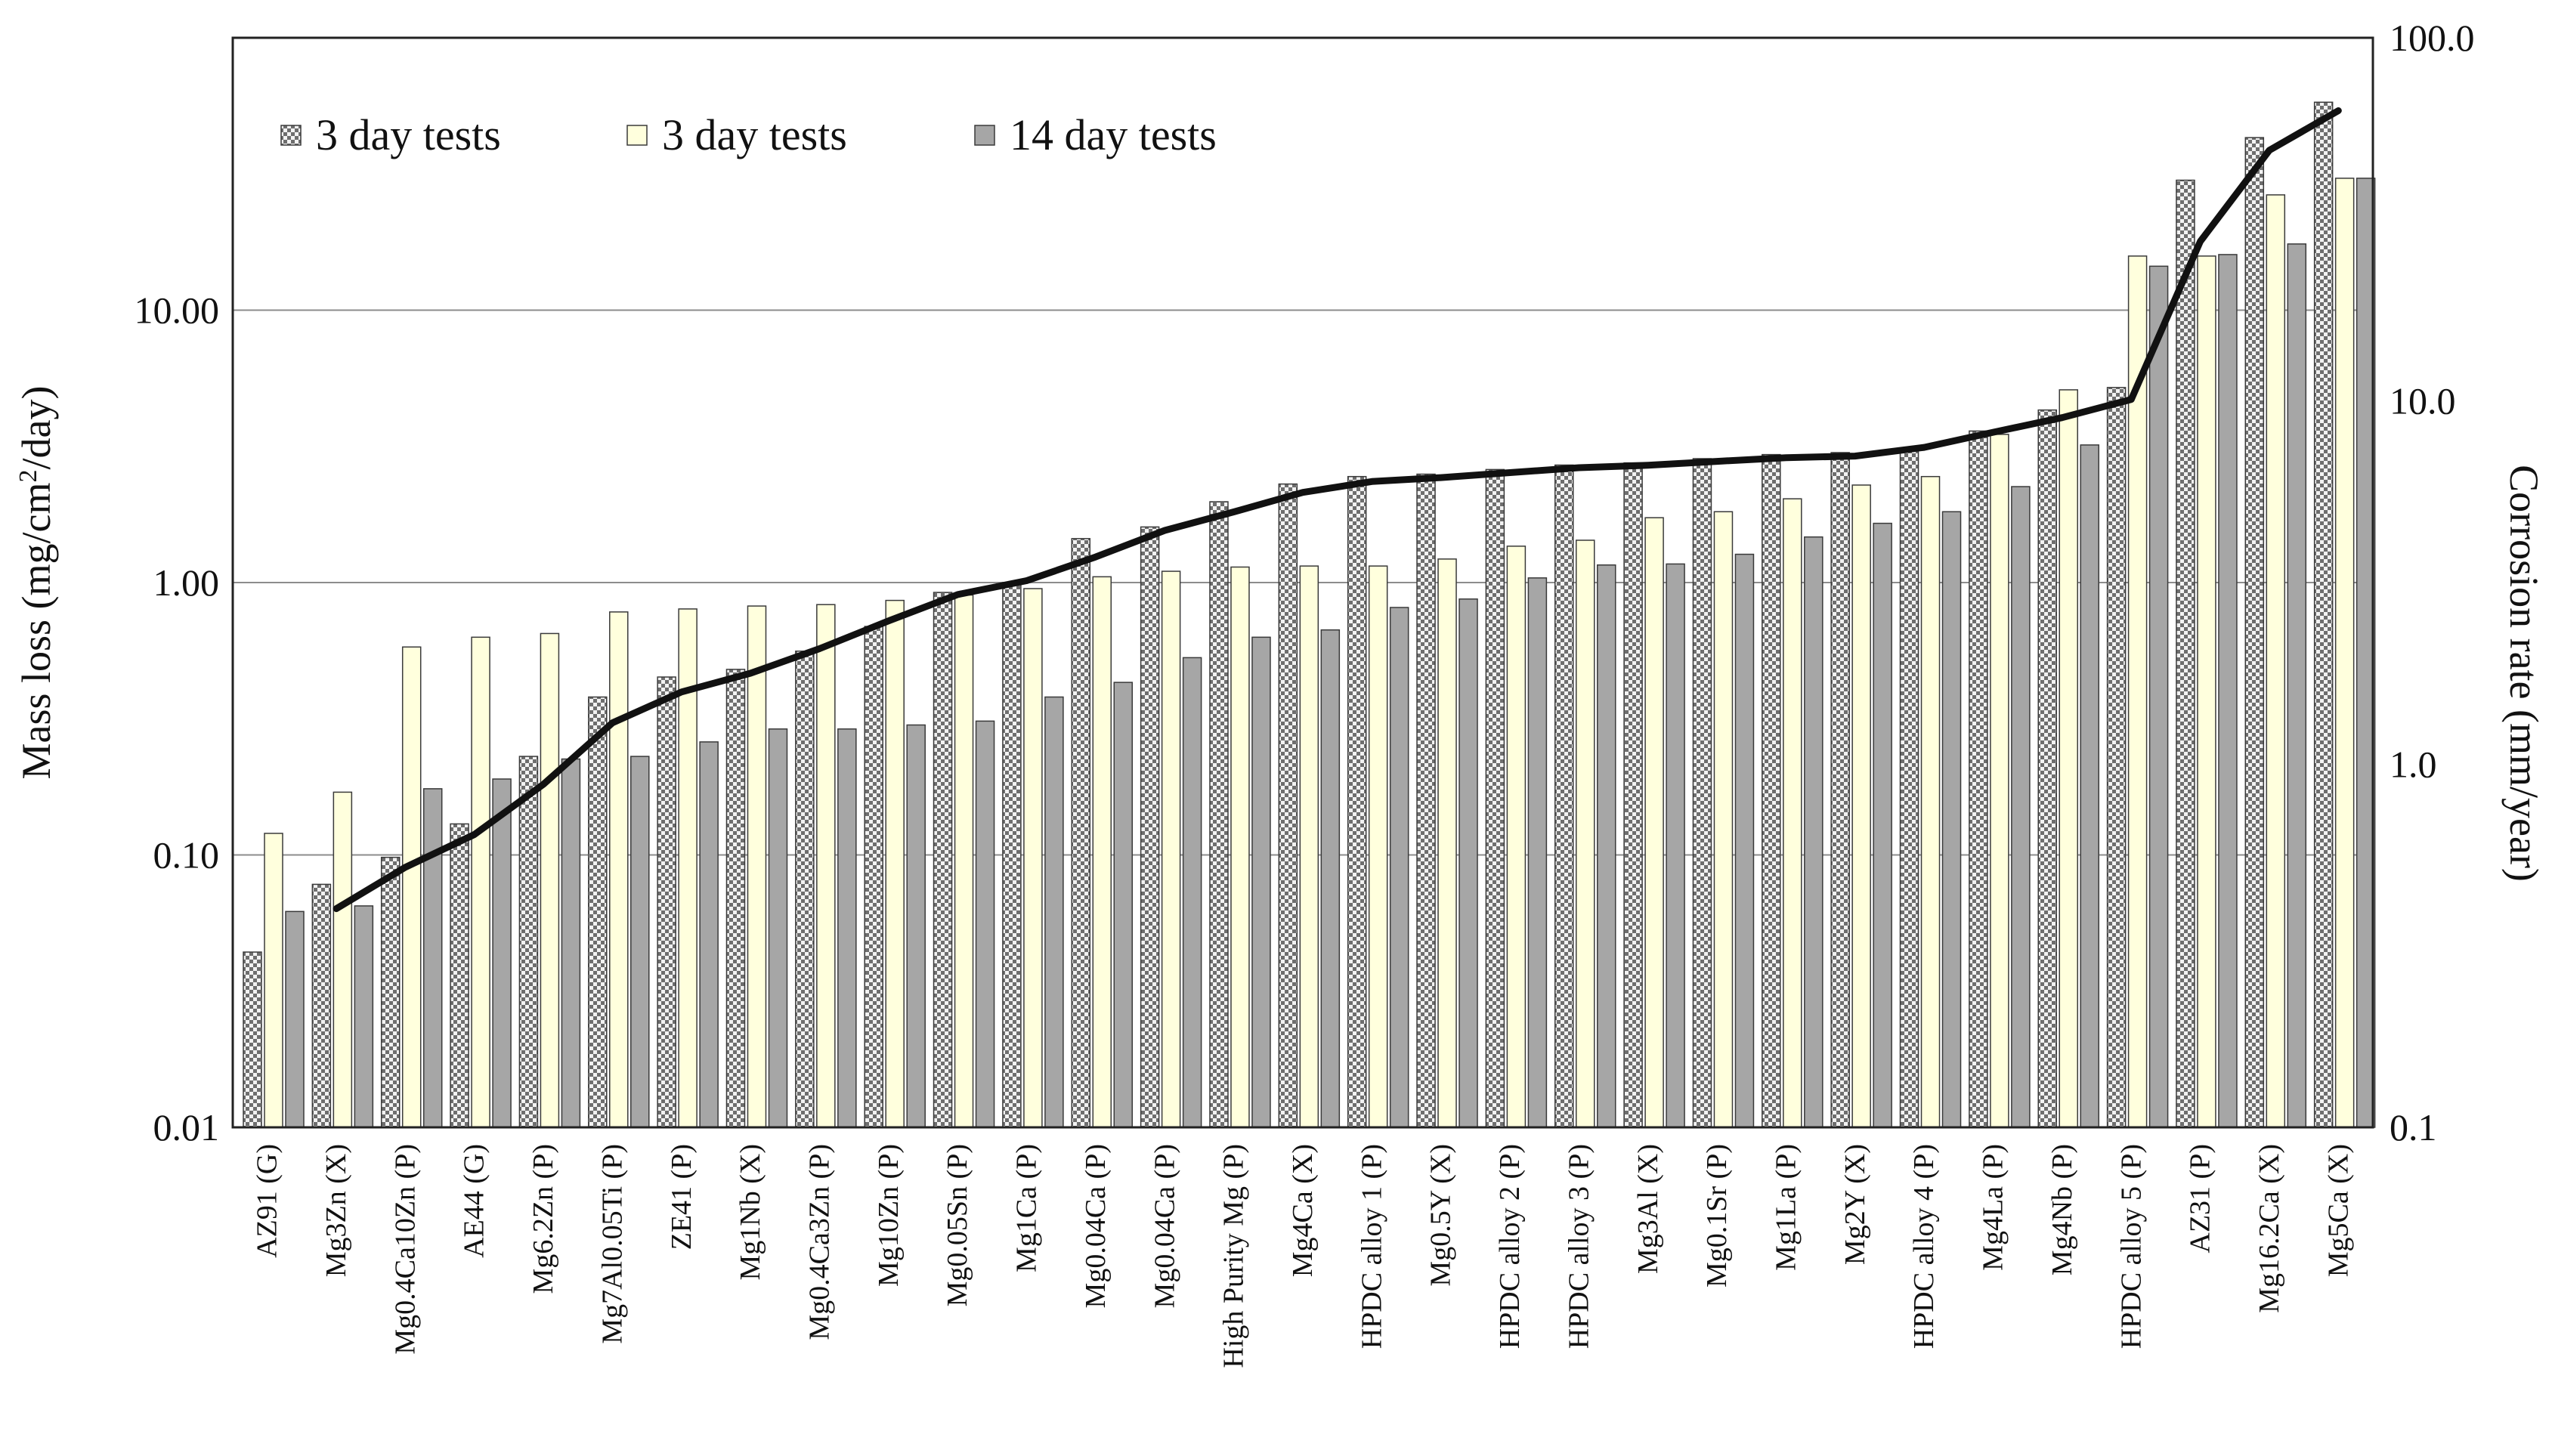 This screenshot has height=1456, width=2552. What do you see at coordinates (267, 1201) in the screenshot?
I see `x-tick-label: AZ91 (G)` at bounding box center [267, 1201].